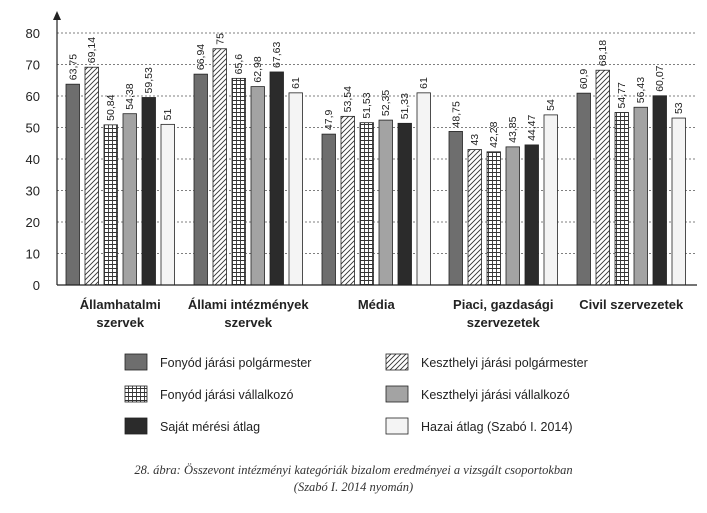 Image resolution: width=707 pixels, height=513 pixels. What do you see at coordinates (248, 304) in the screenshot?
I see `category-label: Állami intézmények` at bounding box center [248, 304].